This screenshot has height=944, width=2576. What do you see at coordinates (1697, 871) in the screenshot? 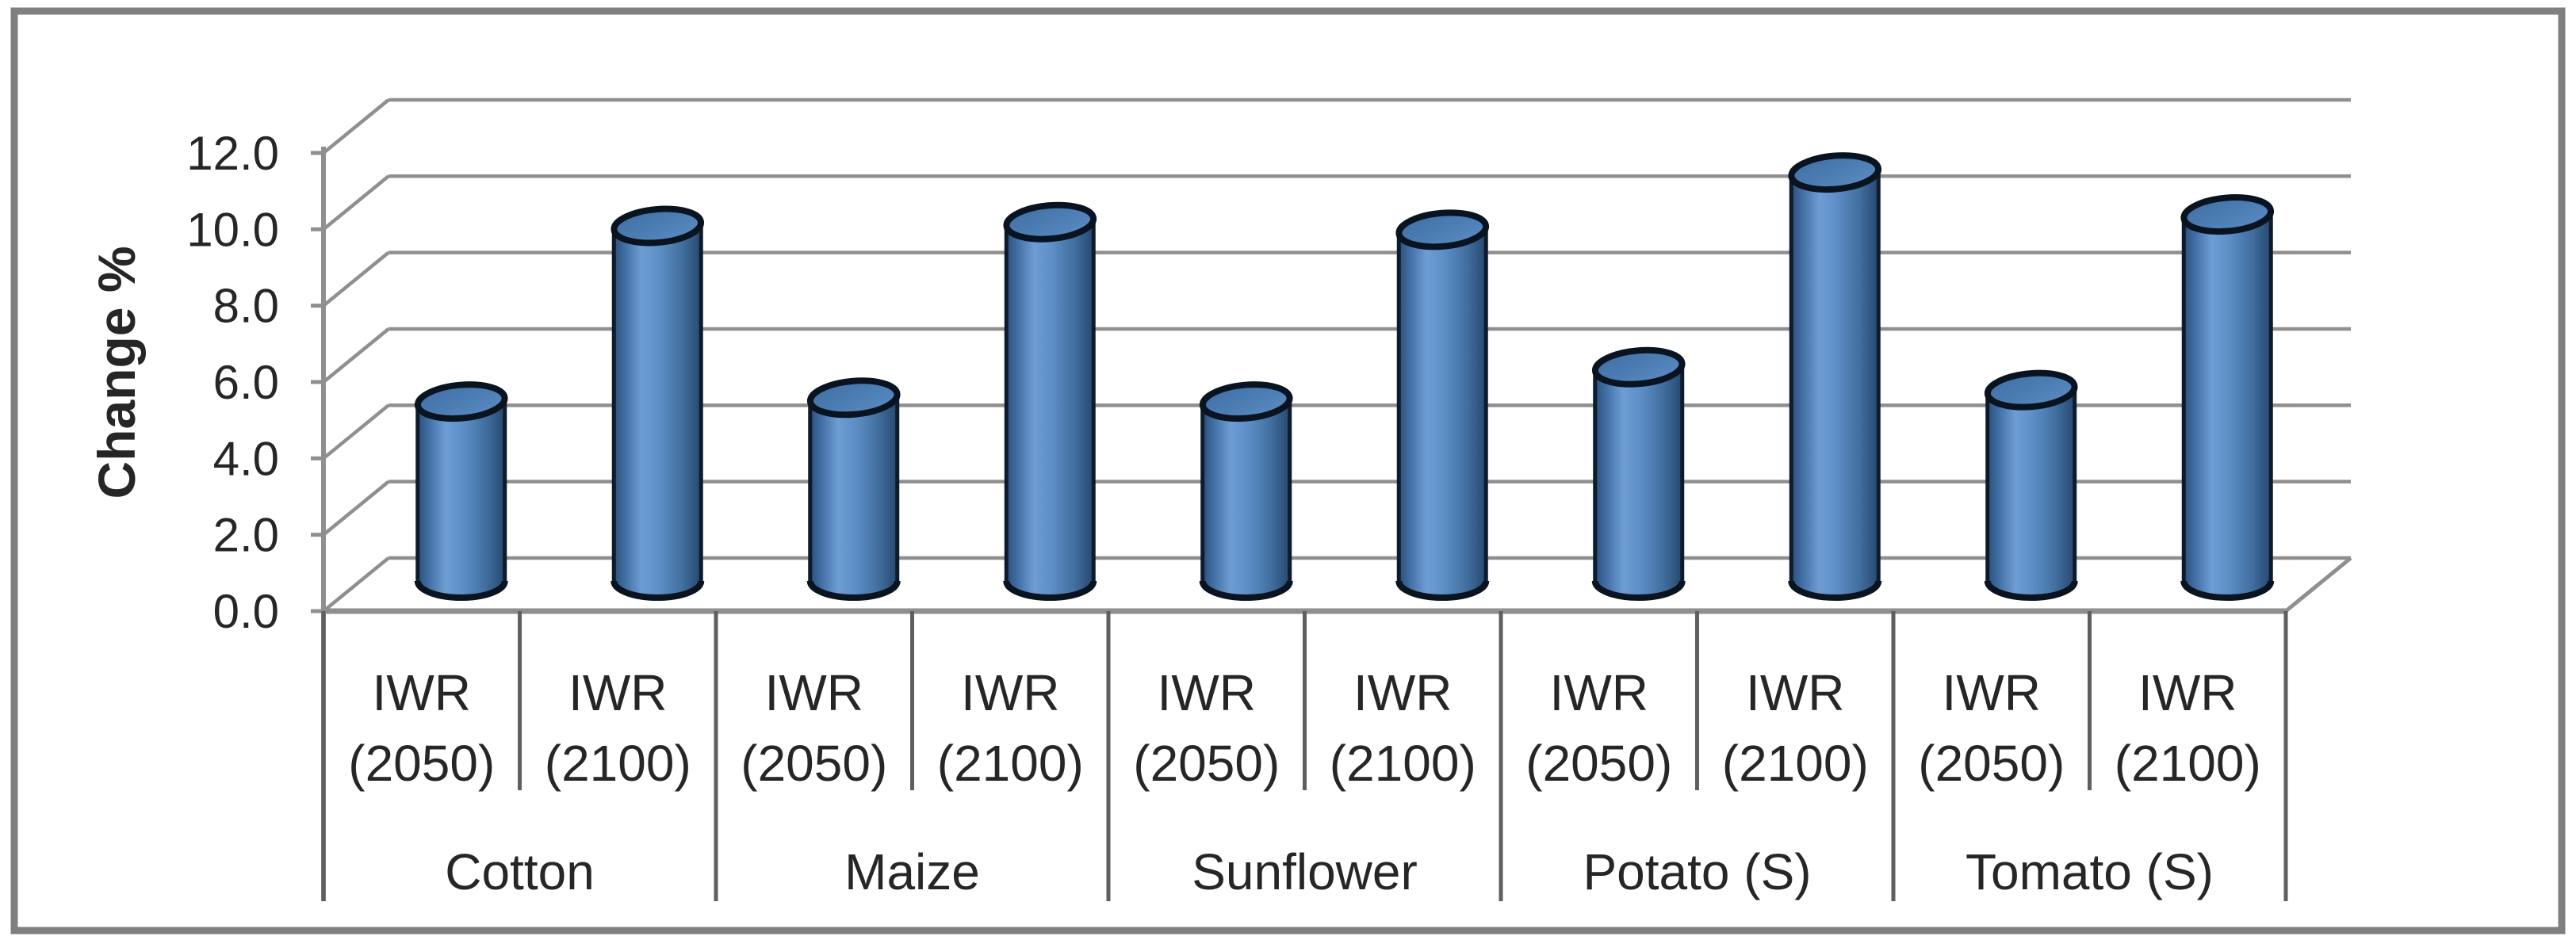
I see `category-label: Potato (S)` at bounding box center [1697, 871].